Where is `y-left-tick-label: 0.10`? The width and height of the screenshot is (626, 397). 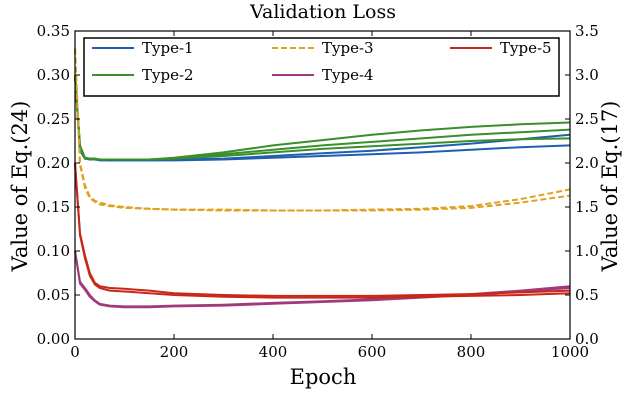
y-left-tick-label: 0.10 is located at coordinates (53, 251).